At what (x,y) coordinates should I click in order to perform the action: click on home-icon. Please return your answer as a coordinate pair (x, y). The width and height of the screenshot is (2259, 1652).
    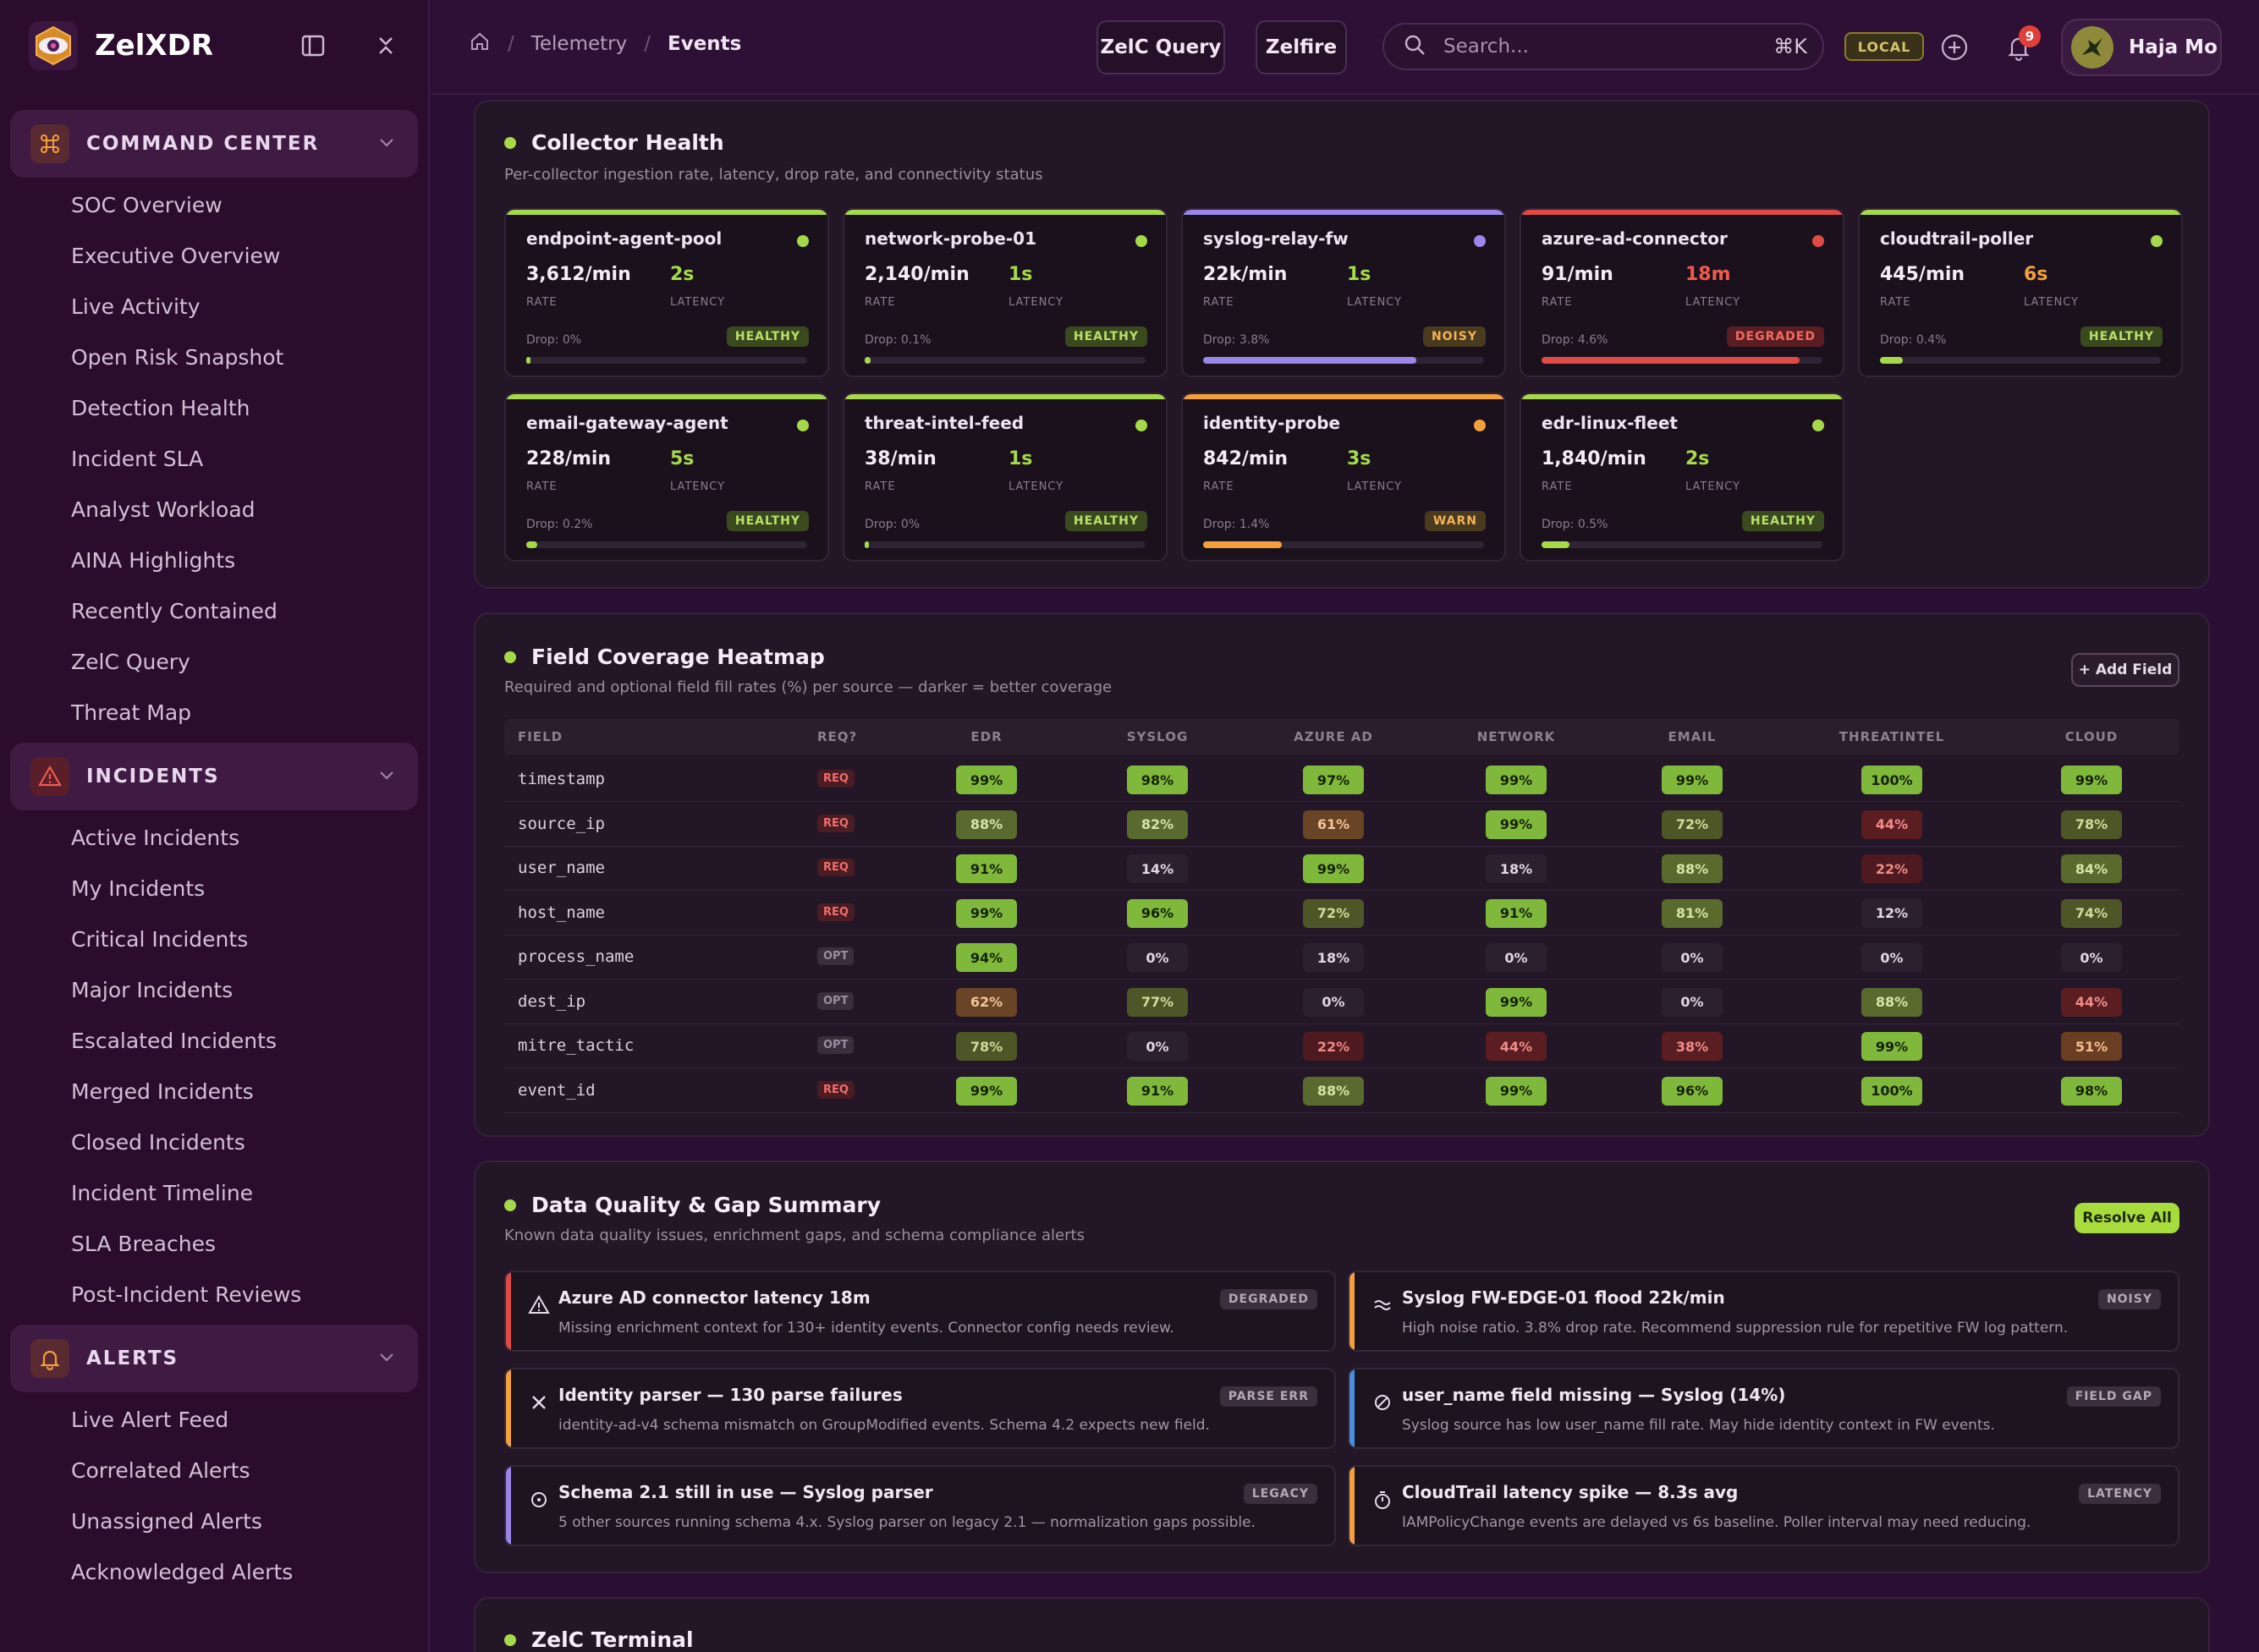
    Looking at the image, I should click on (480, 44).